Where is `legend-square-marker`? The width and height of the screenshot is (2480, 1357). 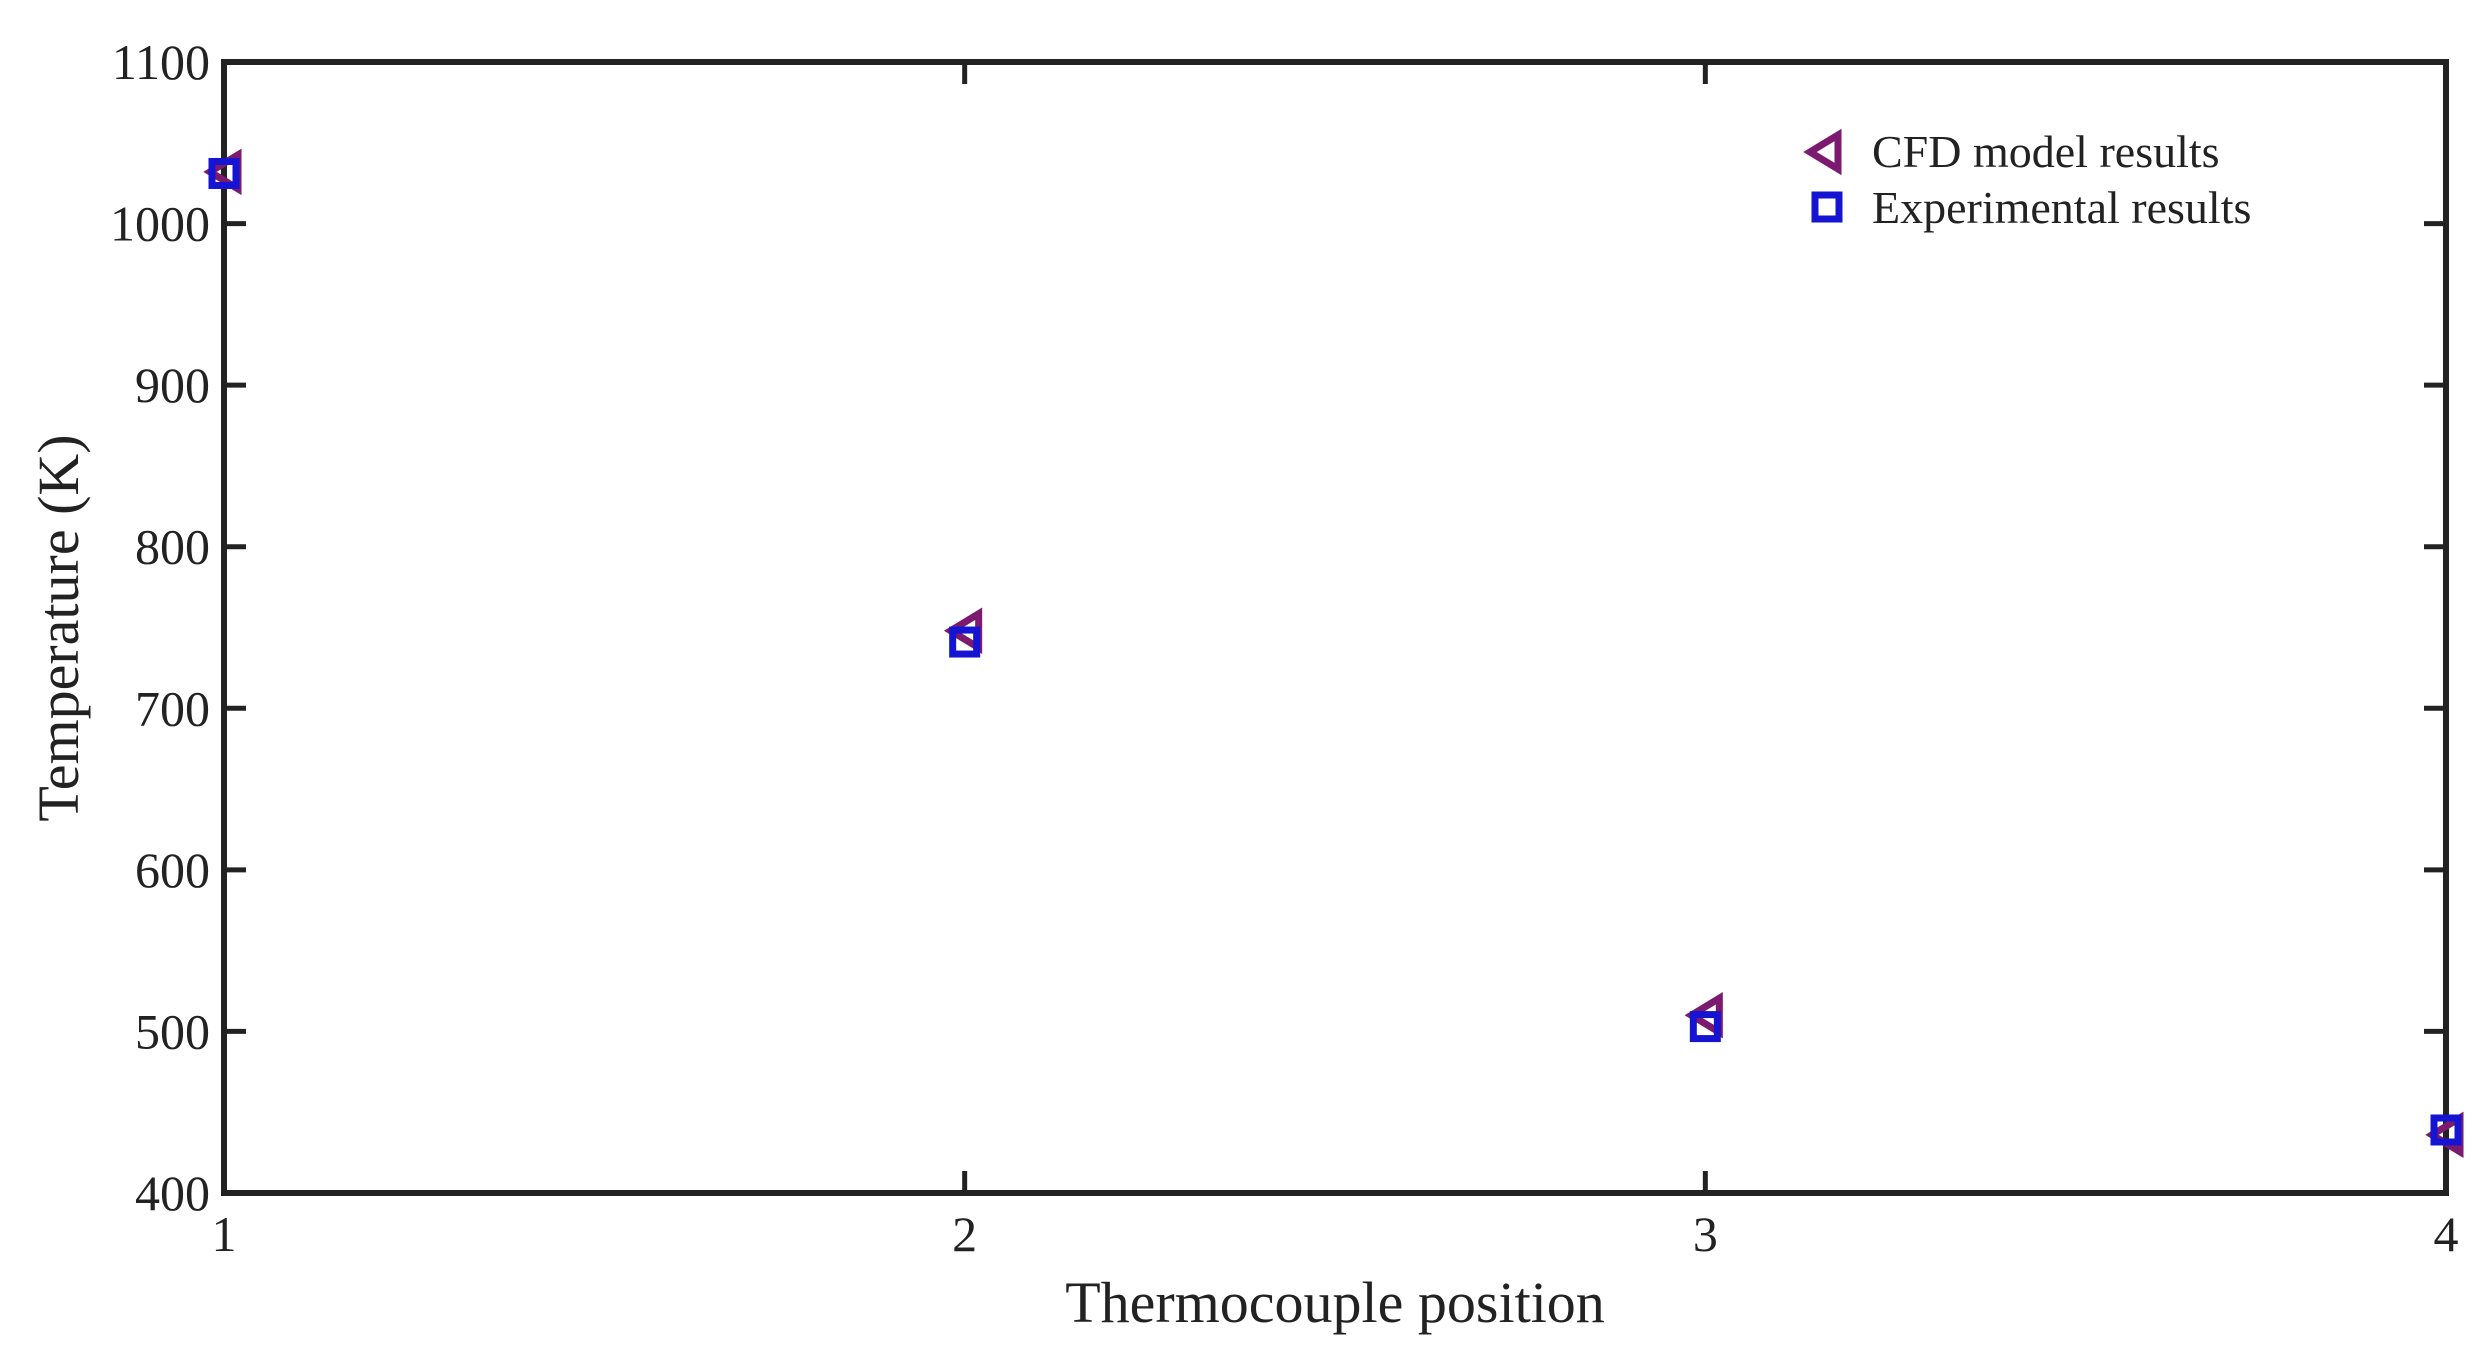 legend-square-marker is located at coordinates (1827, 207).